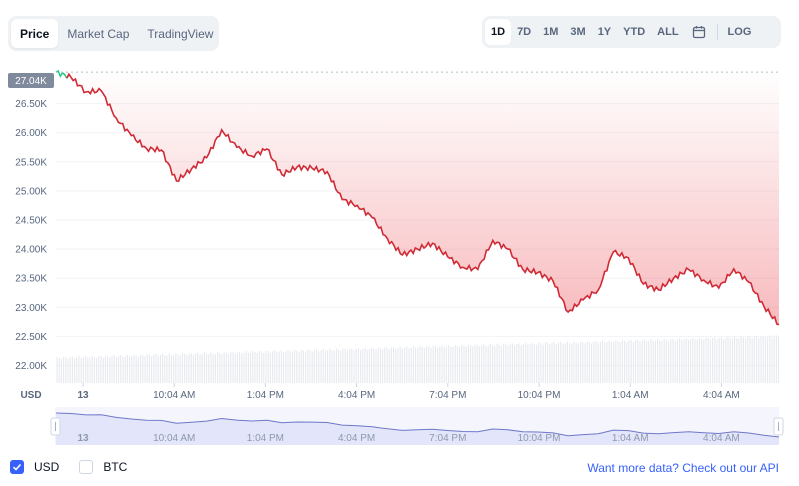  Describe the element at coordinates (447, 395) in the screenshot. I see `x-tick-label: 7:04 PM` at that location.